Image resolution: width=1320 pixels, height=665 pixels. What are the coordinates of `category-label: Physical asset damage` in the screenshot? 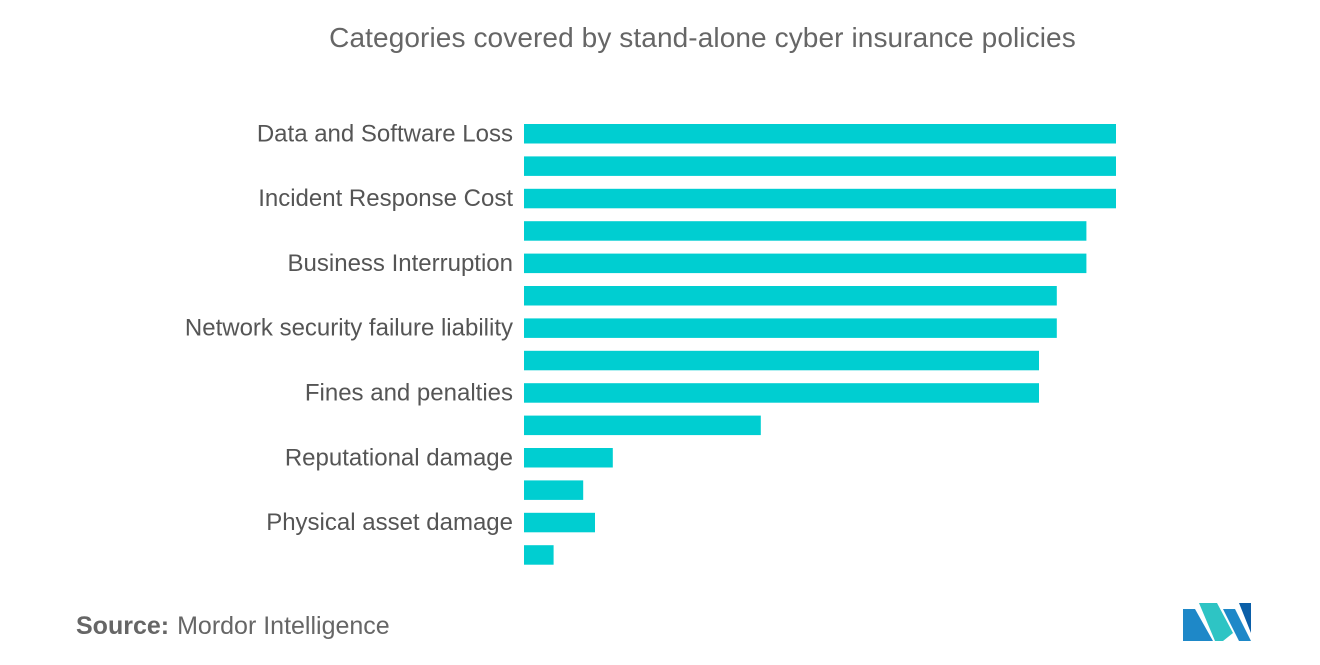 It's located at (389, 522).